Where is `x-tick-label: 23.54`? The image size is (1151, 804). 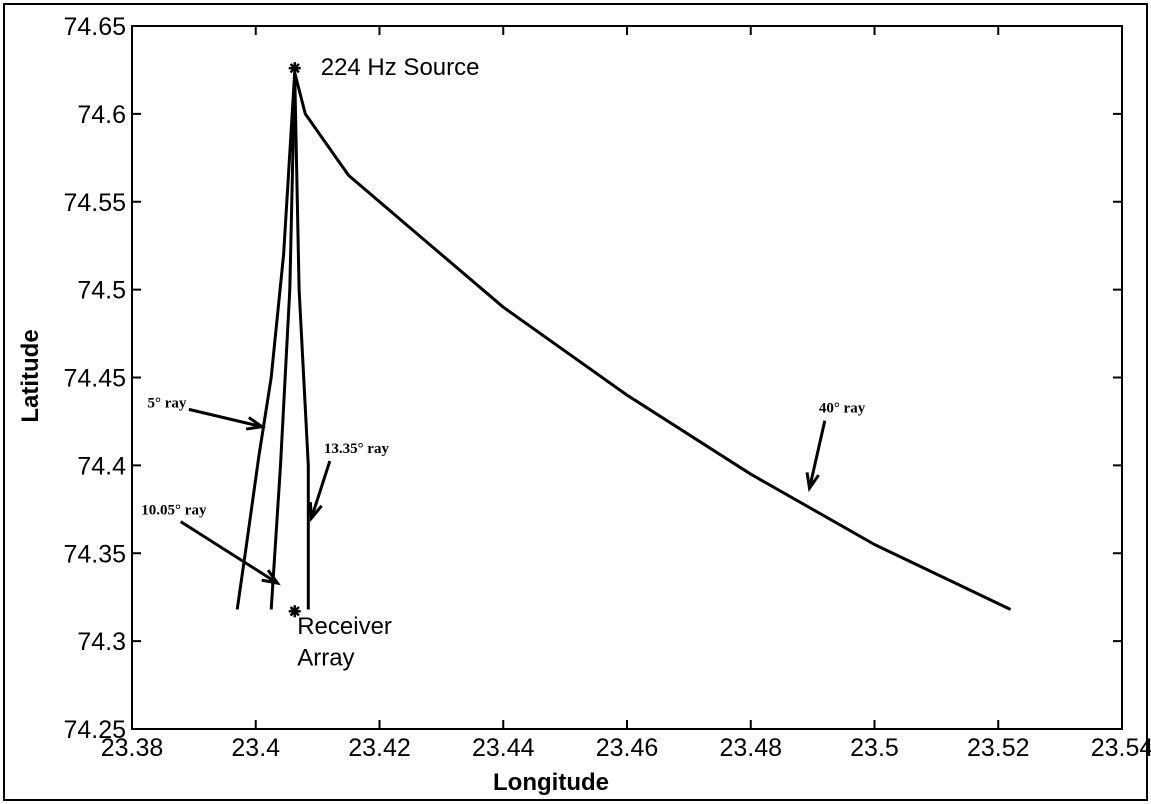
x-tick-label: 23.54 is located at coordinates (1121, 748).